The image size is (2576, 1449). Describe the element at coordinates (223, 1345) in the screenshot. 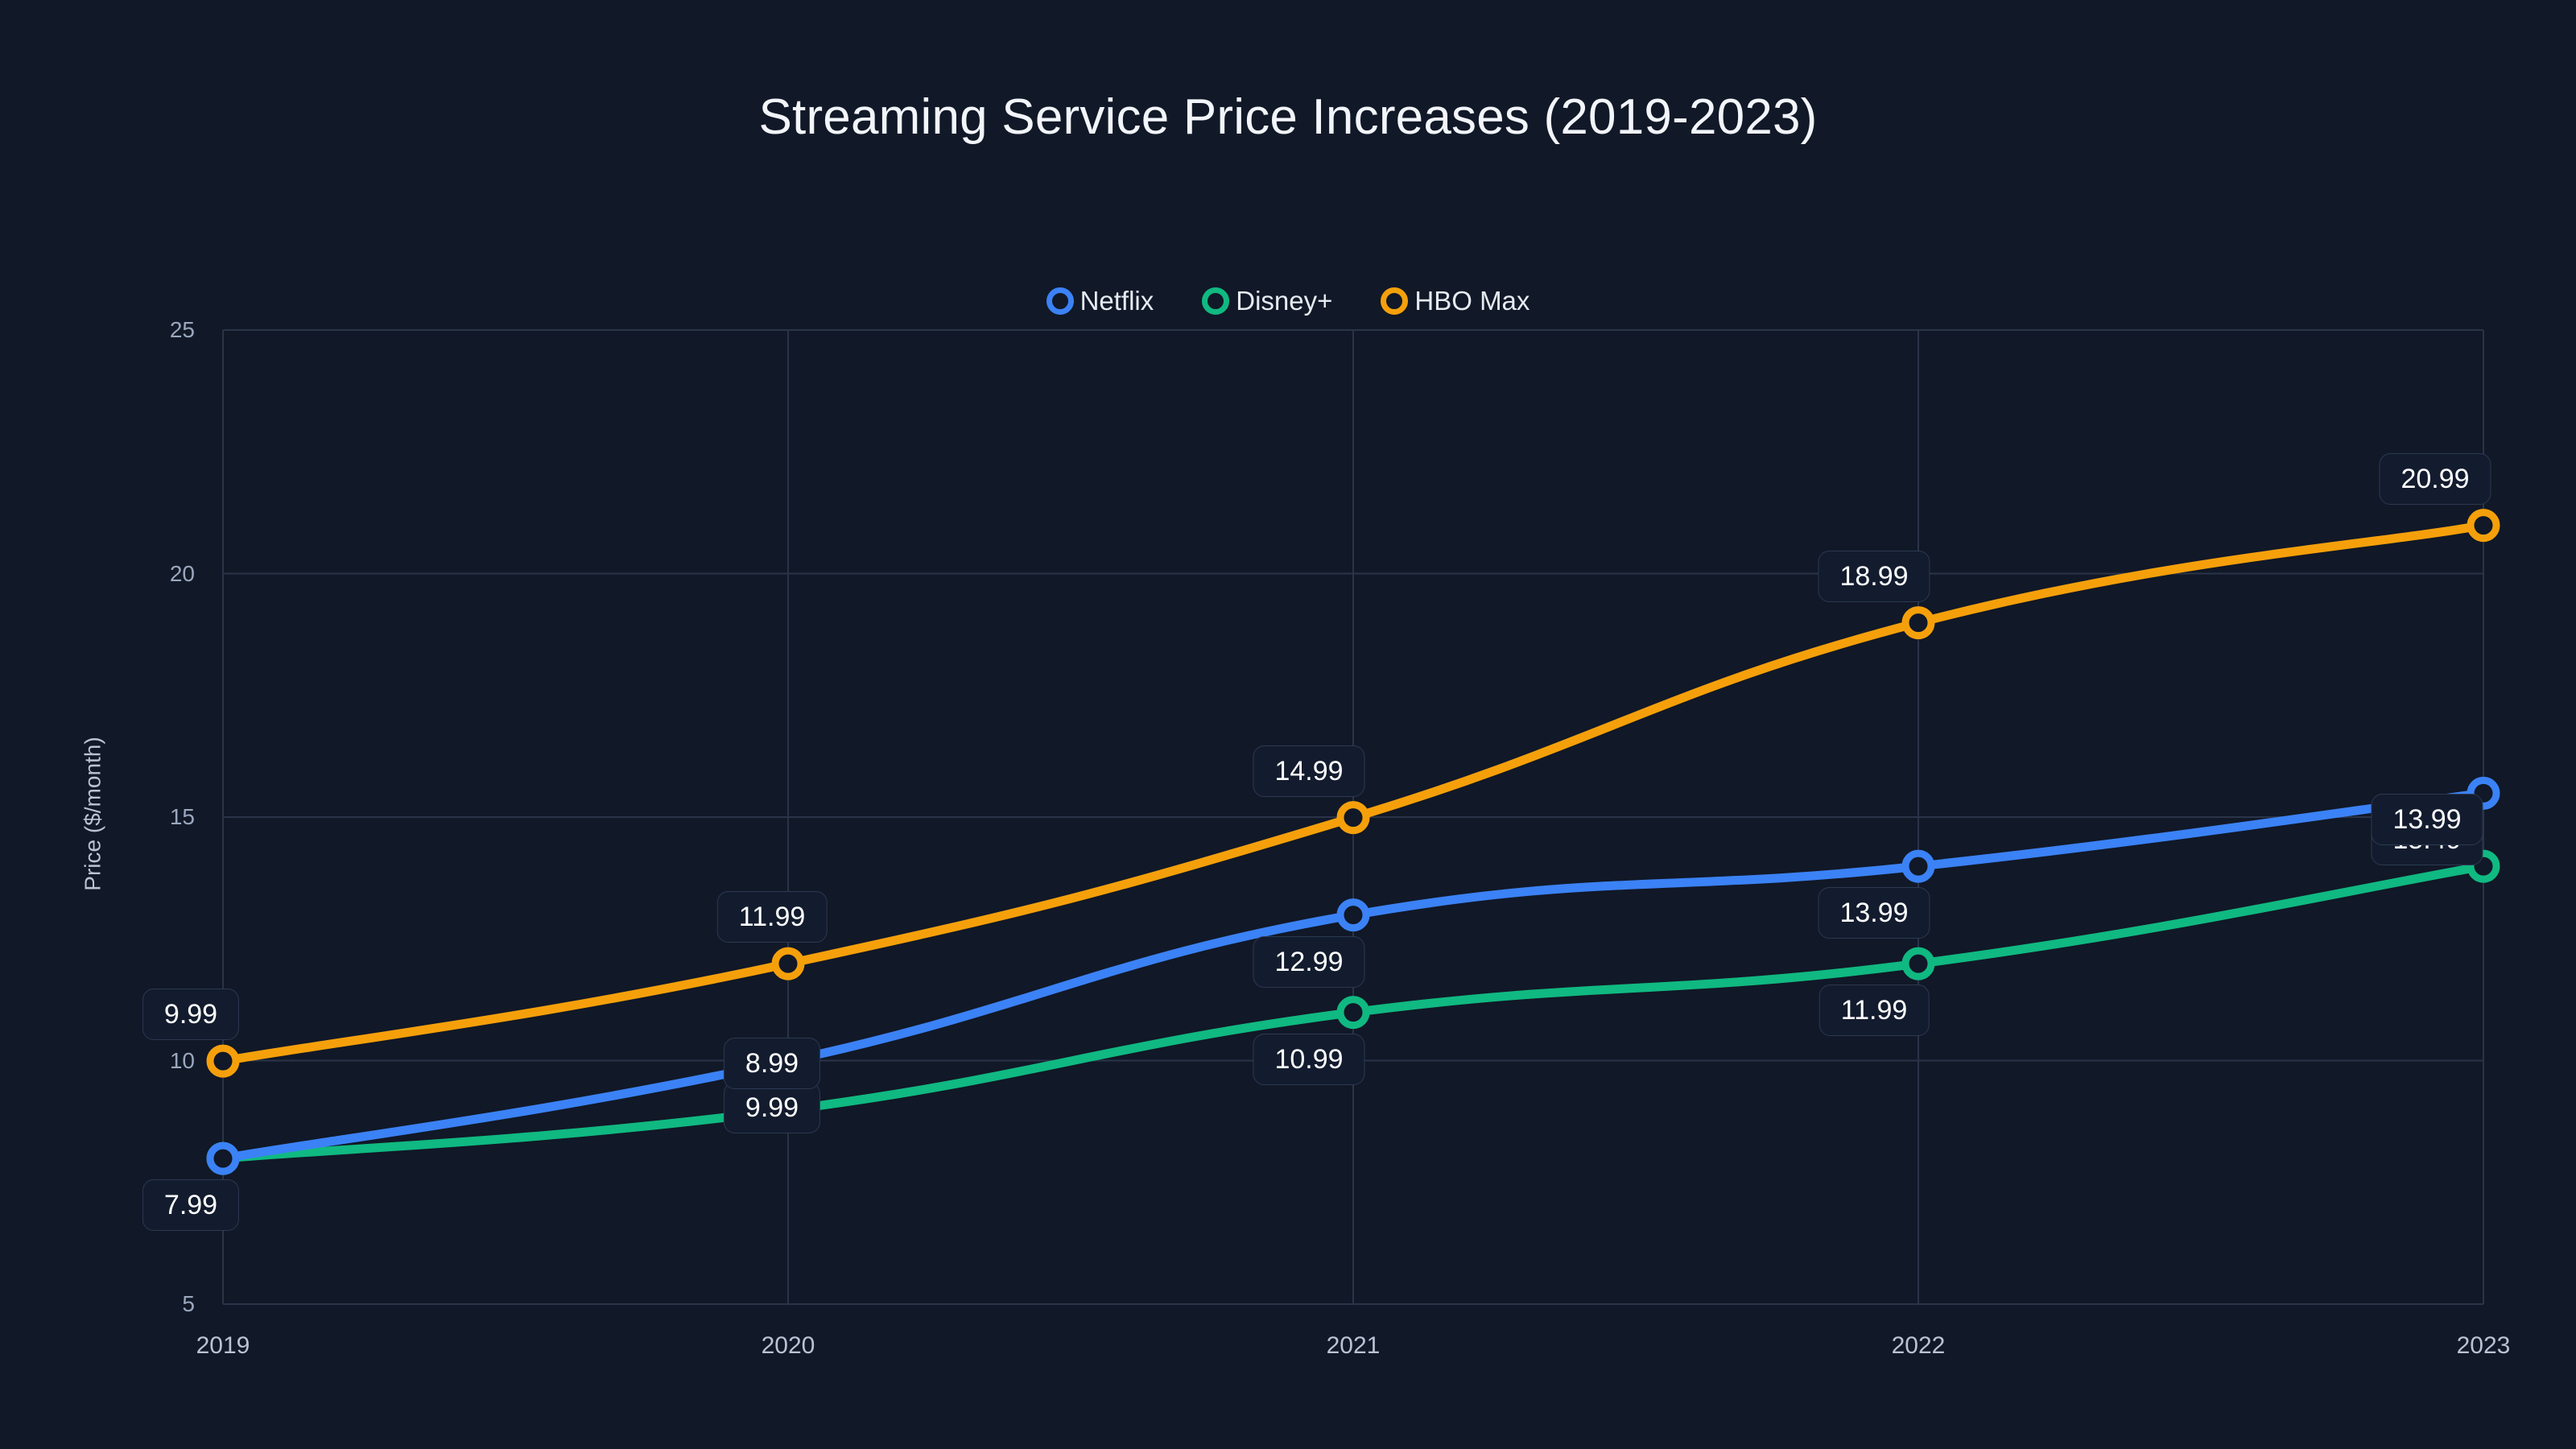

I see `x-axis-tick-label: 2019` at that location.